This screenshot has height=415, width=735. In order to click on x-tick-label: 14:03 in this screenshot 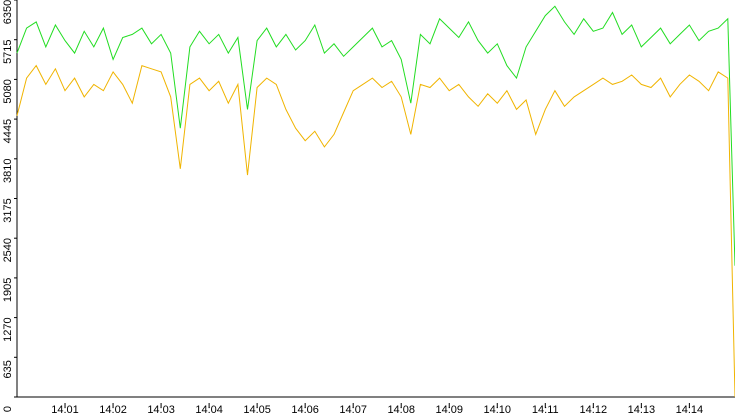, I will do `click(161, 409)`.